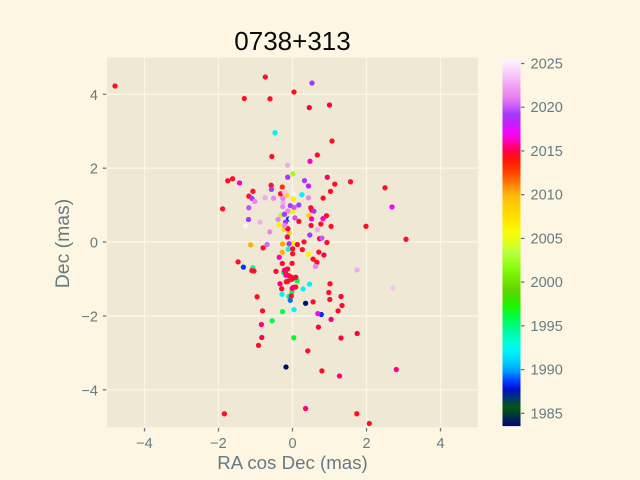 This screenshot has width=640, height=480. Describe the element at coordinates (547, 196) in the screenshot. I see `svg-text: 2010` at that location.